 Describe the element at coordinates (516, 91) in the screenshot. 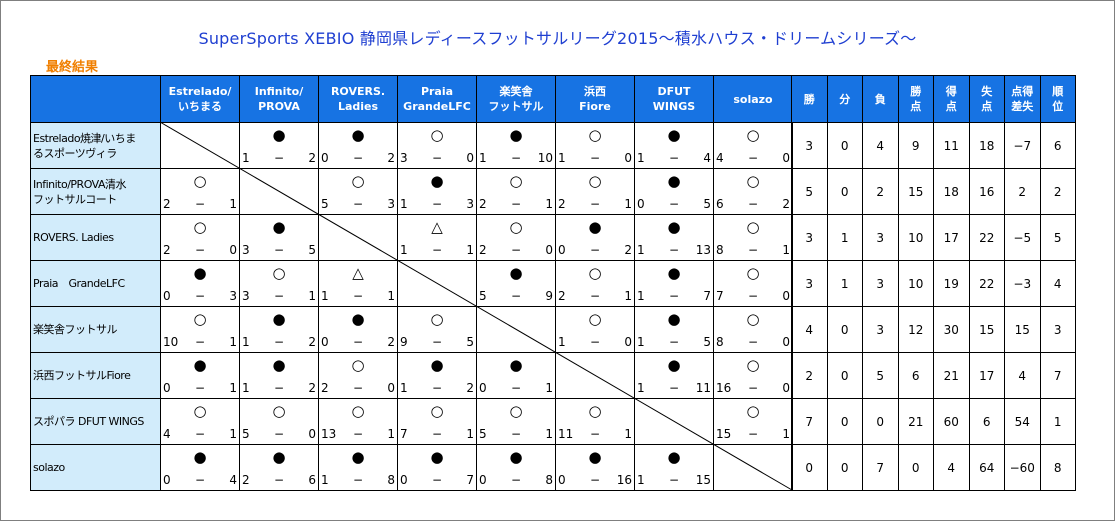

I see `team-header-line1: 楽笑舎` at that location.